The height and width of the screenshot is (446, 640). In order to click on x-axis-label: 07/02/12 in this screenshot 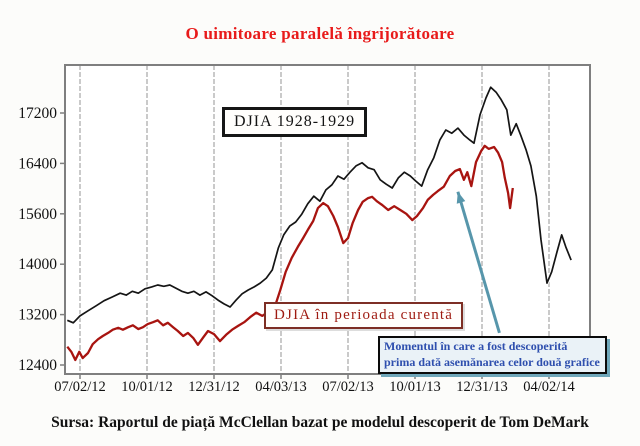, I will do `click(80, 387)`.